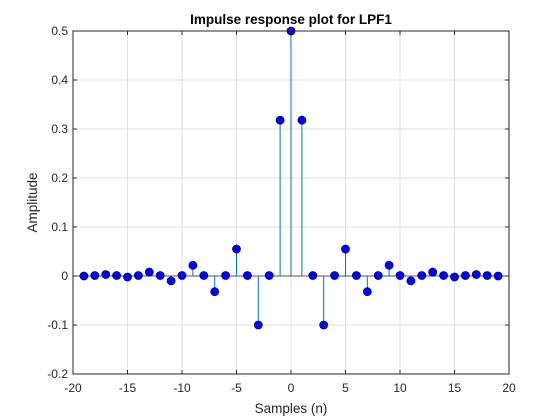 The height and width of the screenshot is (420, 560). I want to click on x-tick-label: -15, so click(128, 388).